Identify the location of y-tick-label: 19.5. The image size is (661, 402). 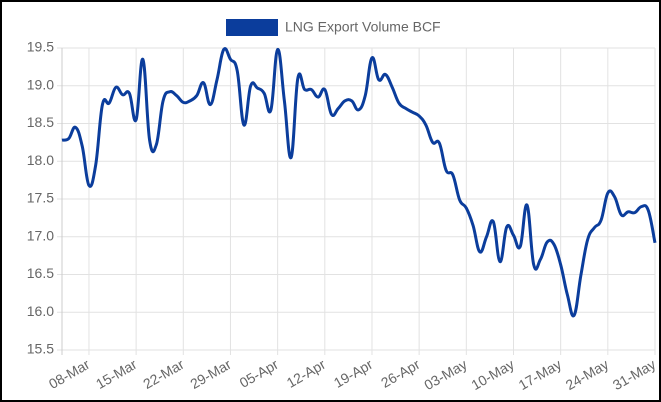
(40, 47).